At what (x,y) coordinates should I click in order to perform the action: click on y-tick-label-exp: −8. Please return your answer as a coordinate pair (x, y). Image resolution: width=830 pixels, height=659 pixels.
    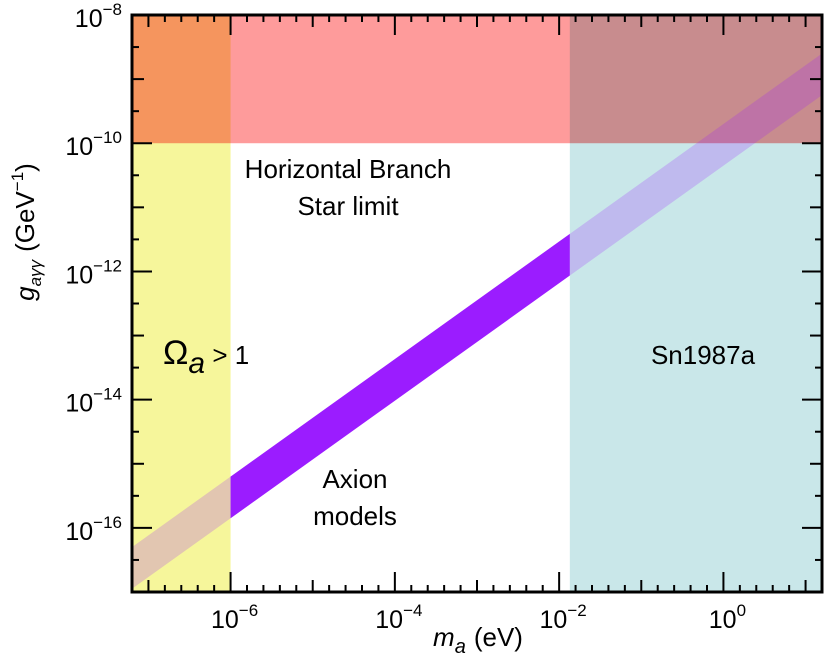
    Looking at the image, I should click on (112, 9).